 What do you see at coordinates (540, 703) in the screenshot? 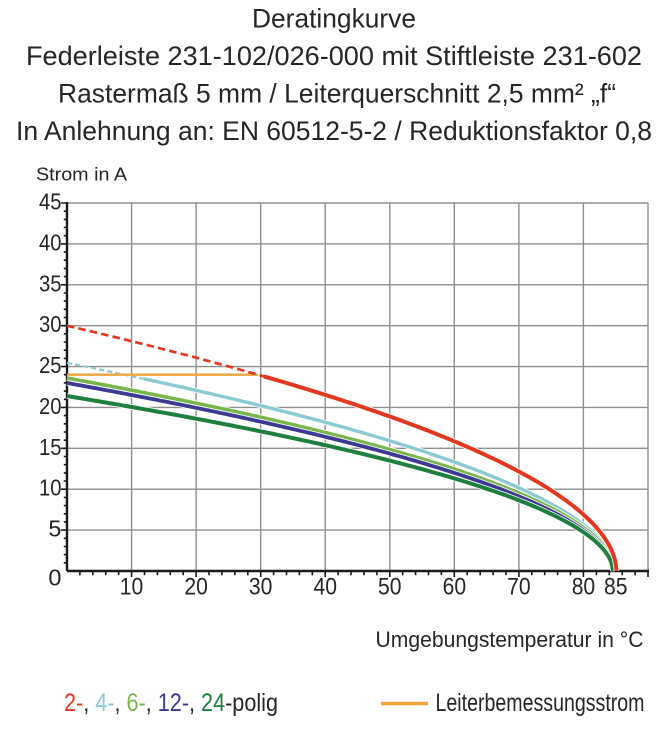
I see `svg-text: Leiterbemessungsstrom` at bounding box center [540, 703].